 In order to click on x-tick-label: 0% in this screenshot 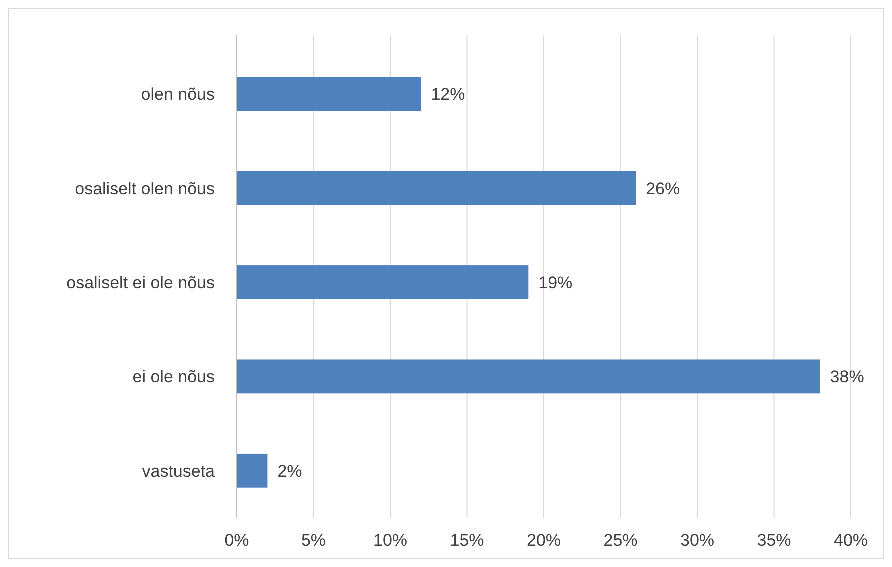, I will do `click(237, 540)`.